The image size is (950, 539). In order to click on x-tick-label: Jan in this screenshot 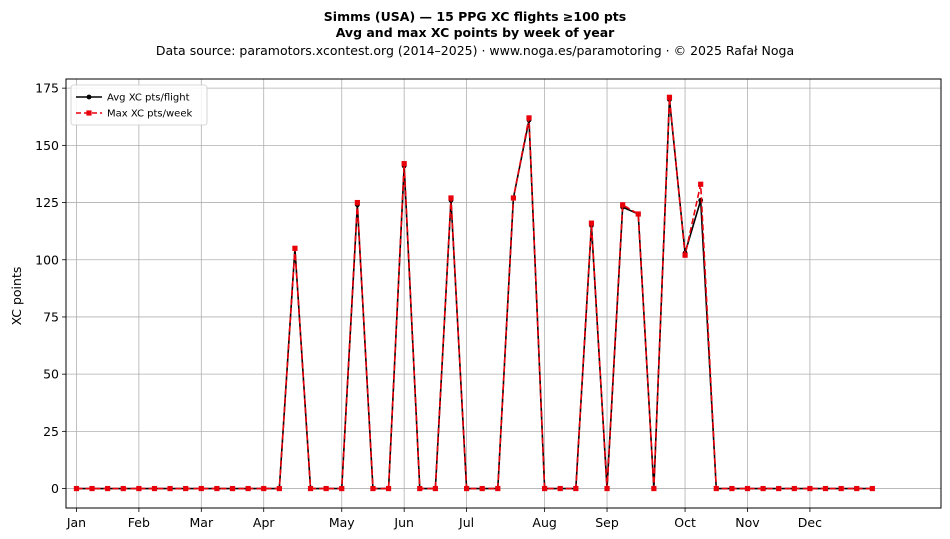, I will do `click(76, 522)`.